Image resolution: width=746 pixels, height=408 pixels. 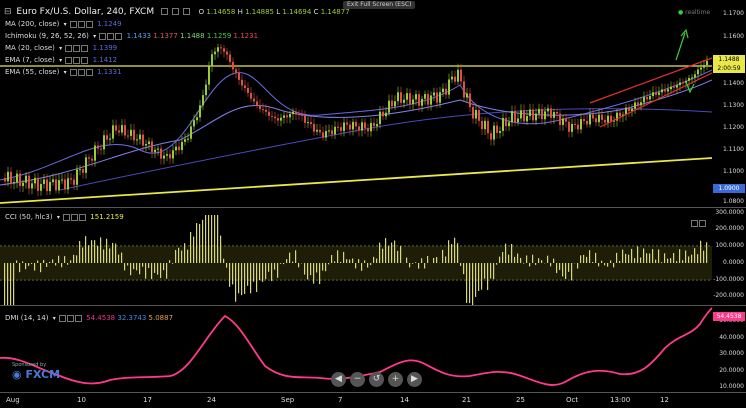 What do you see at coordinates (702, 223) in the screenshot?
I see `pane-close-button` at bounding box center [702, 223].